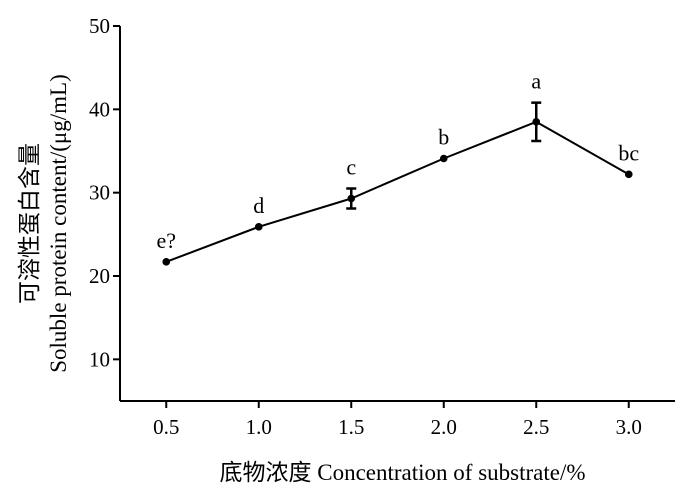 Image resolution: width=700 pixels, height=497 pixels. What do you see at coordinates (536, 427) in the screenshot?
I see `x-tick-label: 2.5` at bounding box center [536, 427].